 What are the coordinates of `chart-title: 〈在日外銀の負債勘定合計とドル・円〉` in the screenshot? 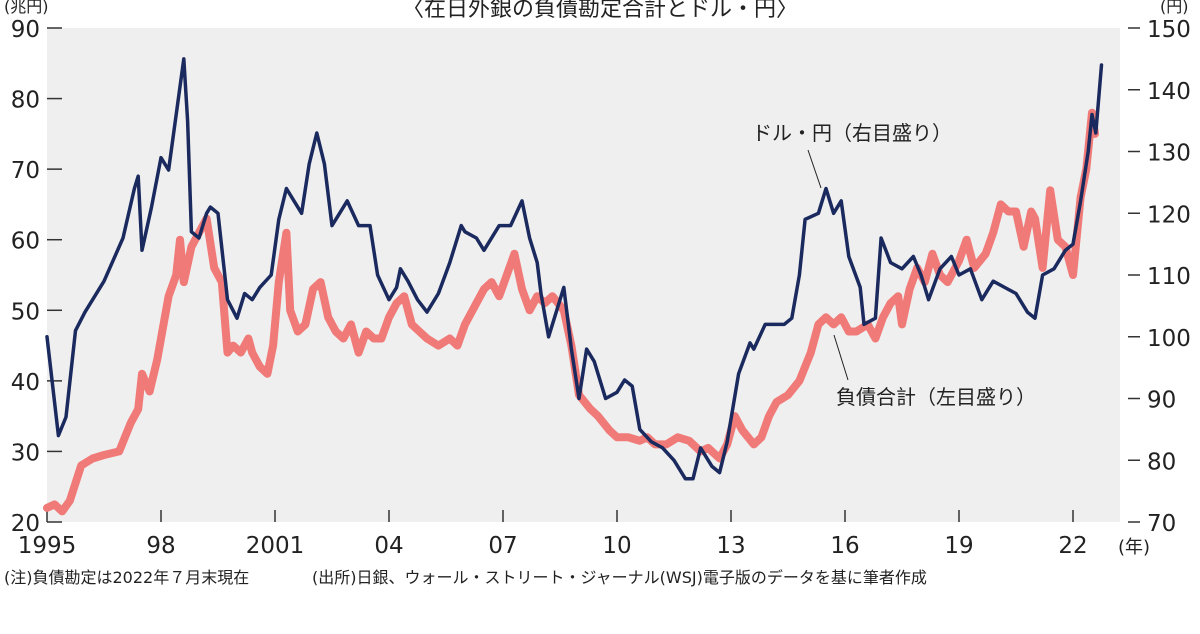 It's located at (600, 11).